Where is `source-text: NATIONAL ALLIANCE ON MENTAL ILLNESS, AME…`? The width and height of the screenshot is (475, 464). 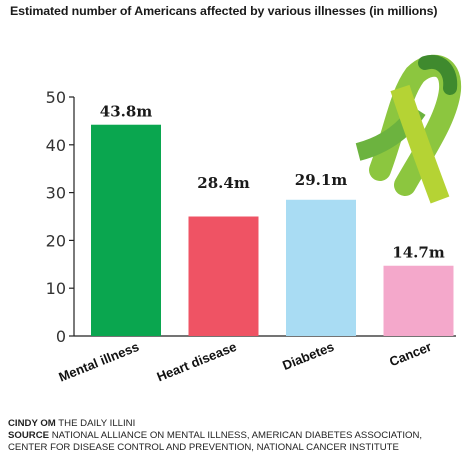 source-text: NATIONAL ALLIANCE ON MENTAL ILLNESS, AME… is located at coordinates (237, 435).